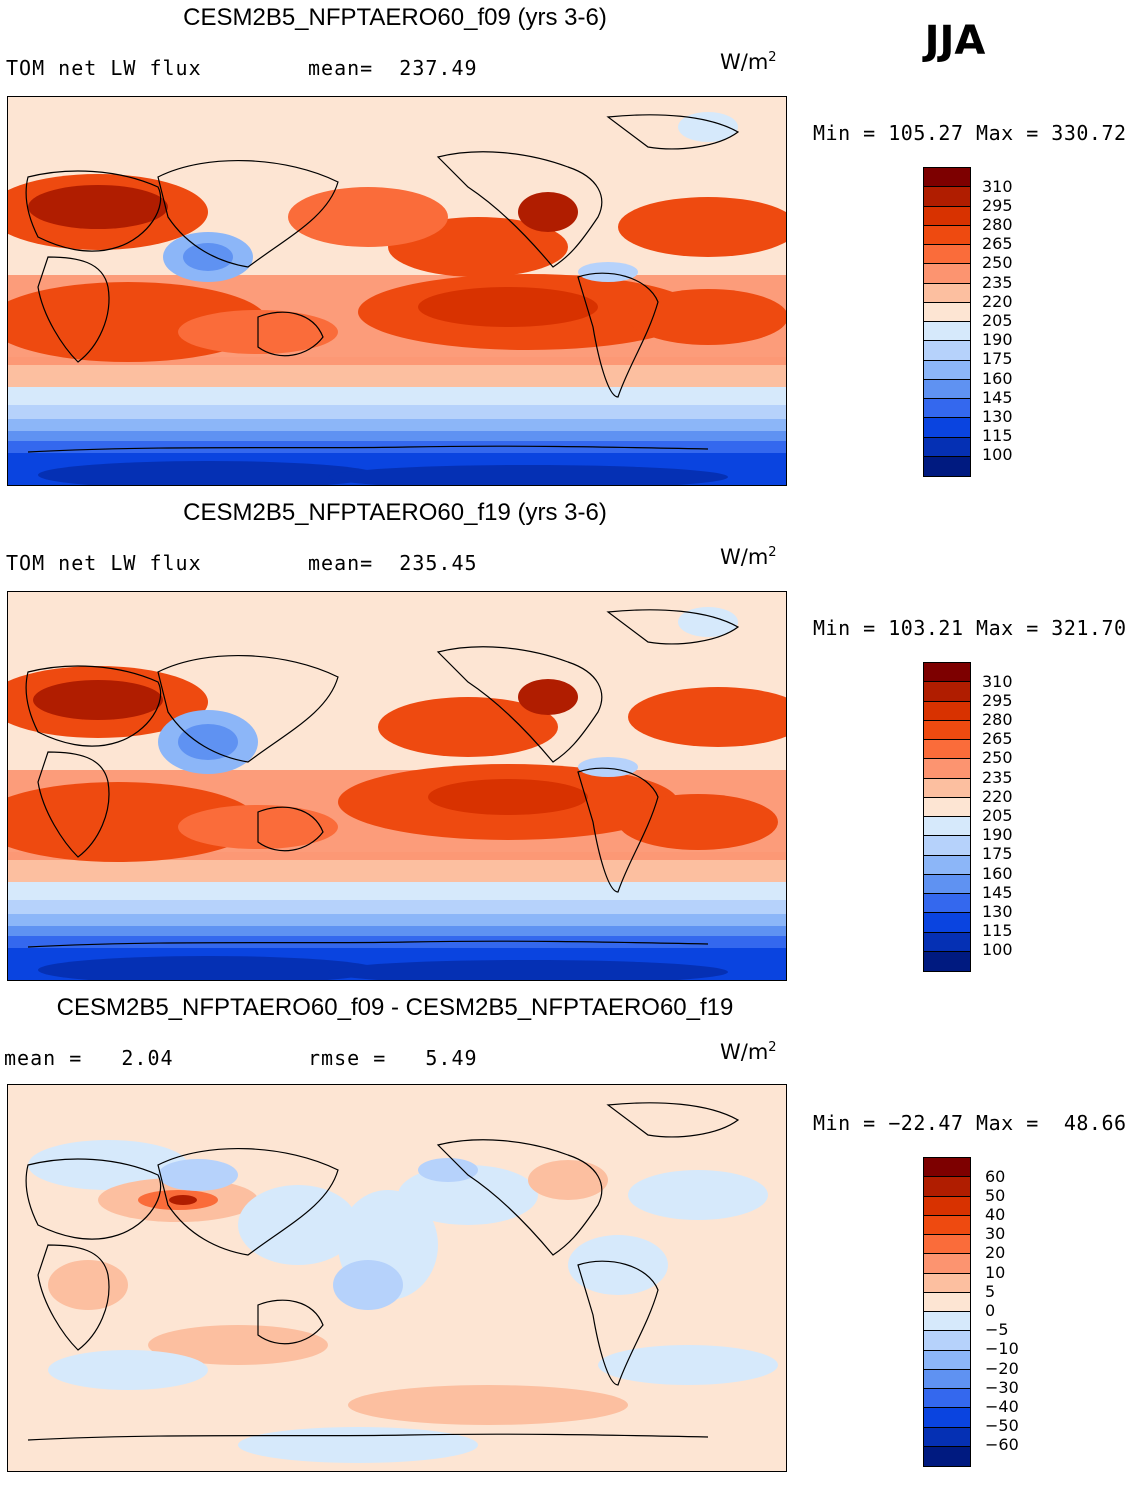  What do you see at coordinates (393, 563) in the screenshot?
I see `mean-value: mean= 235.45` at bounding box center [393, 563].